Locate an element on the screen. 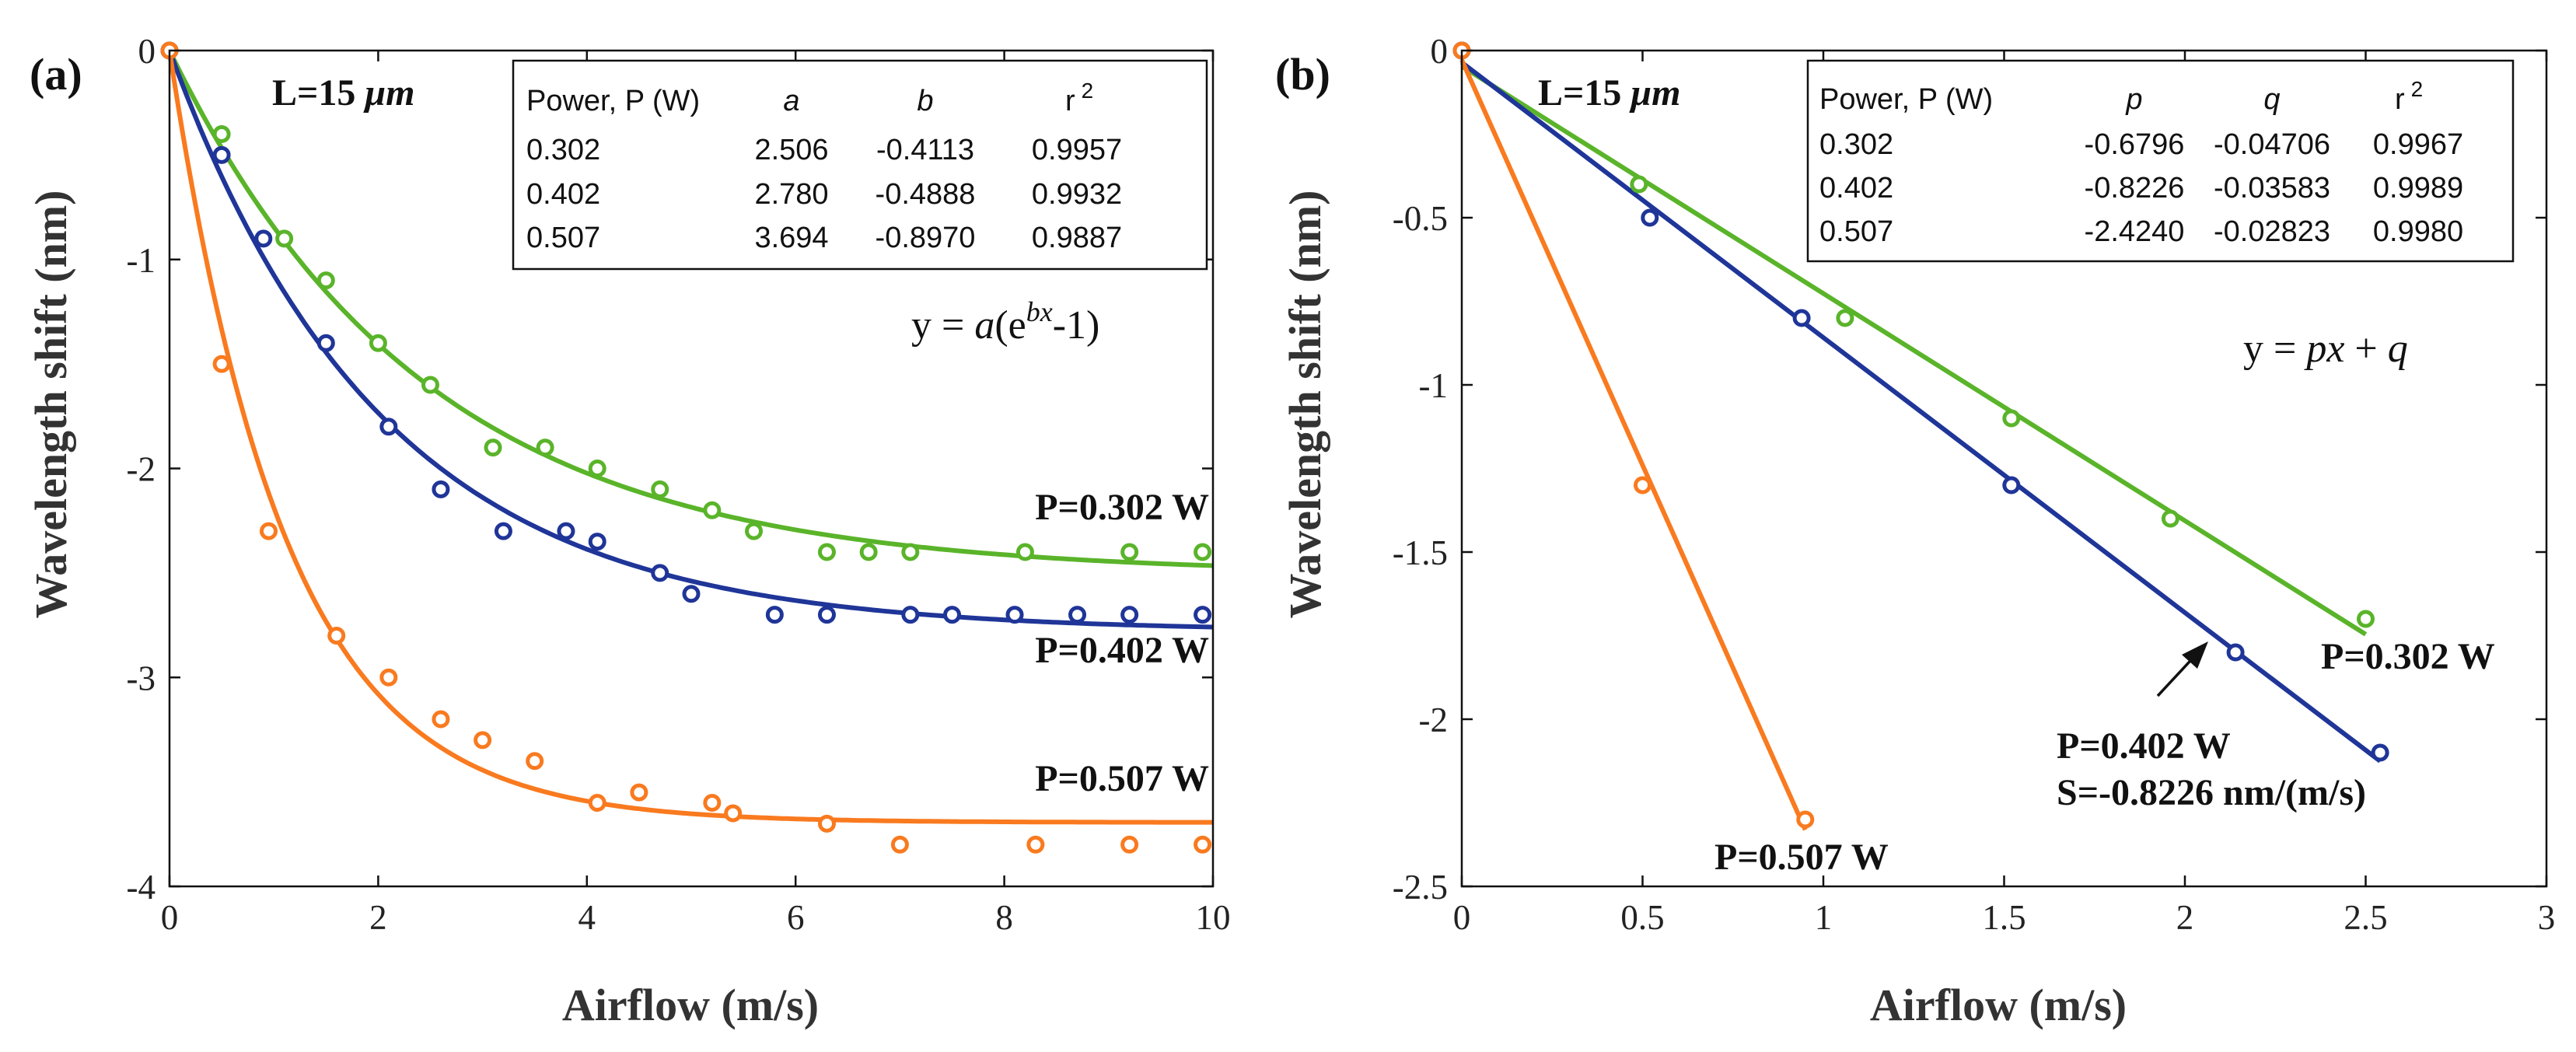  x-tick-label-b: 2.5 is located at coordinates (2365, 917).